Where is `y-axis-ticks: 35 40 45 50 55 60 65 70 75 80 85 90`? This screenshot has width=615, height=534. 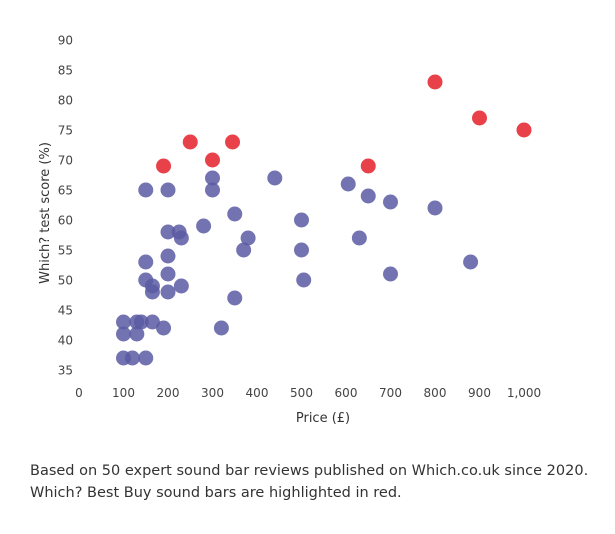 y-axis-ticks: 35 40 45 50 55 60 65 70 75 80 85 90 is located at coordinates (65, 206).